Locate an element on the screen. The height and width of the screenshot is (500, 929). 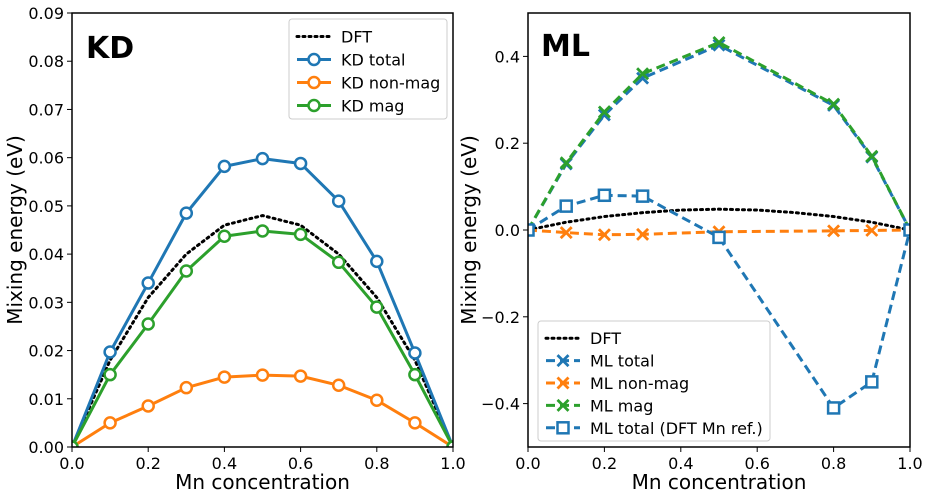
panel-tag: ML is located at coordinates (565, 46).